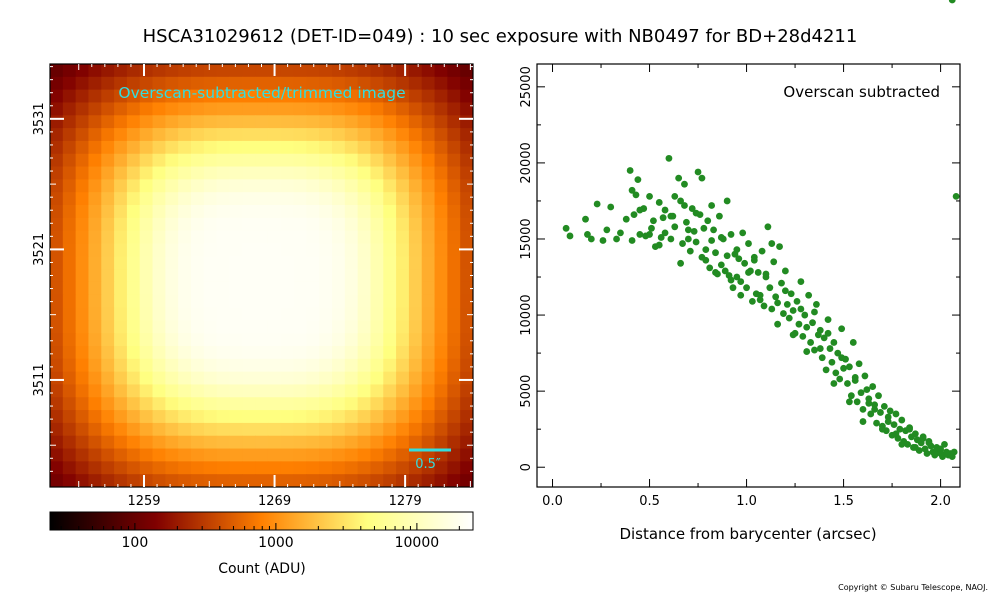 Image resolution: width=1000 pixels, height=600 pixels. Describe the element at coordinates (428, 464) in the screenshot. I see `scale-bar-label: 0.5″` at that location.